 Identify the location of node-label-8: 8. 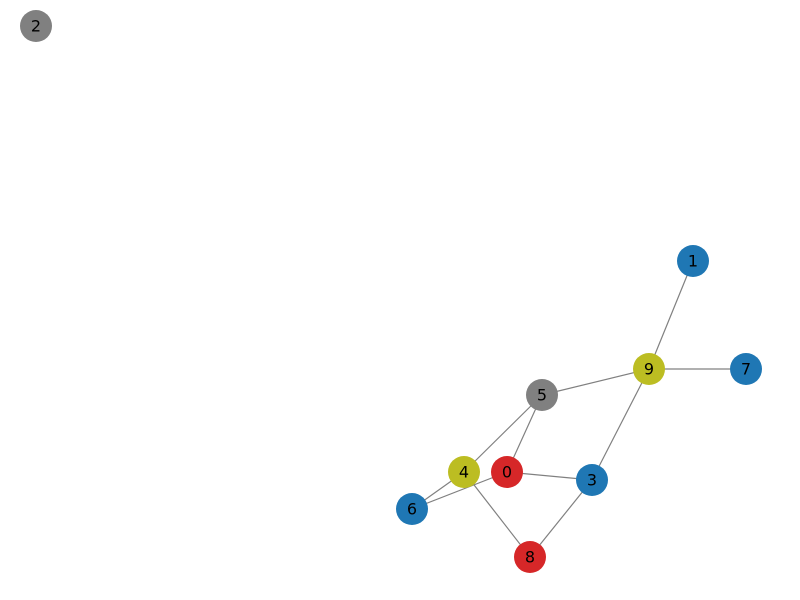
(530, 557).